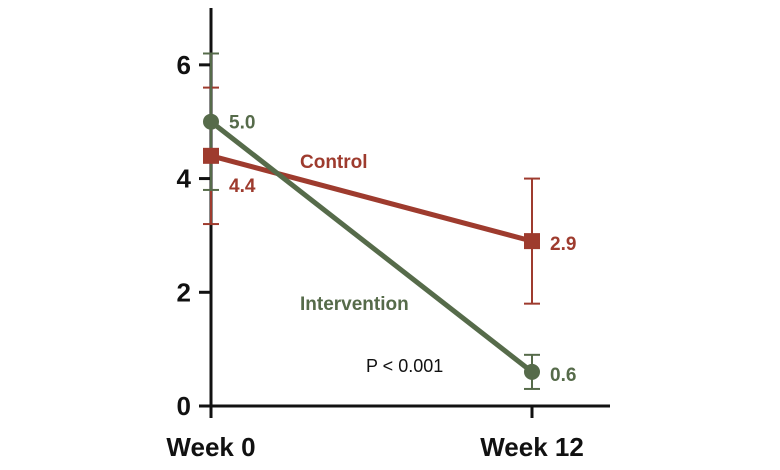 The width and height of the screenshot is (780, 470). I want to click on x-tick-label: Week 0, so click(210, 447).